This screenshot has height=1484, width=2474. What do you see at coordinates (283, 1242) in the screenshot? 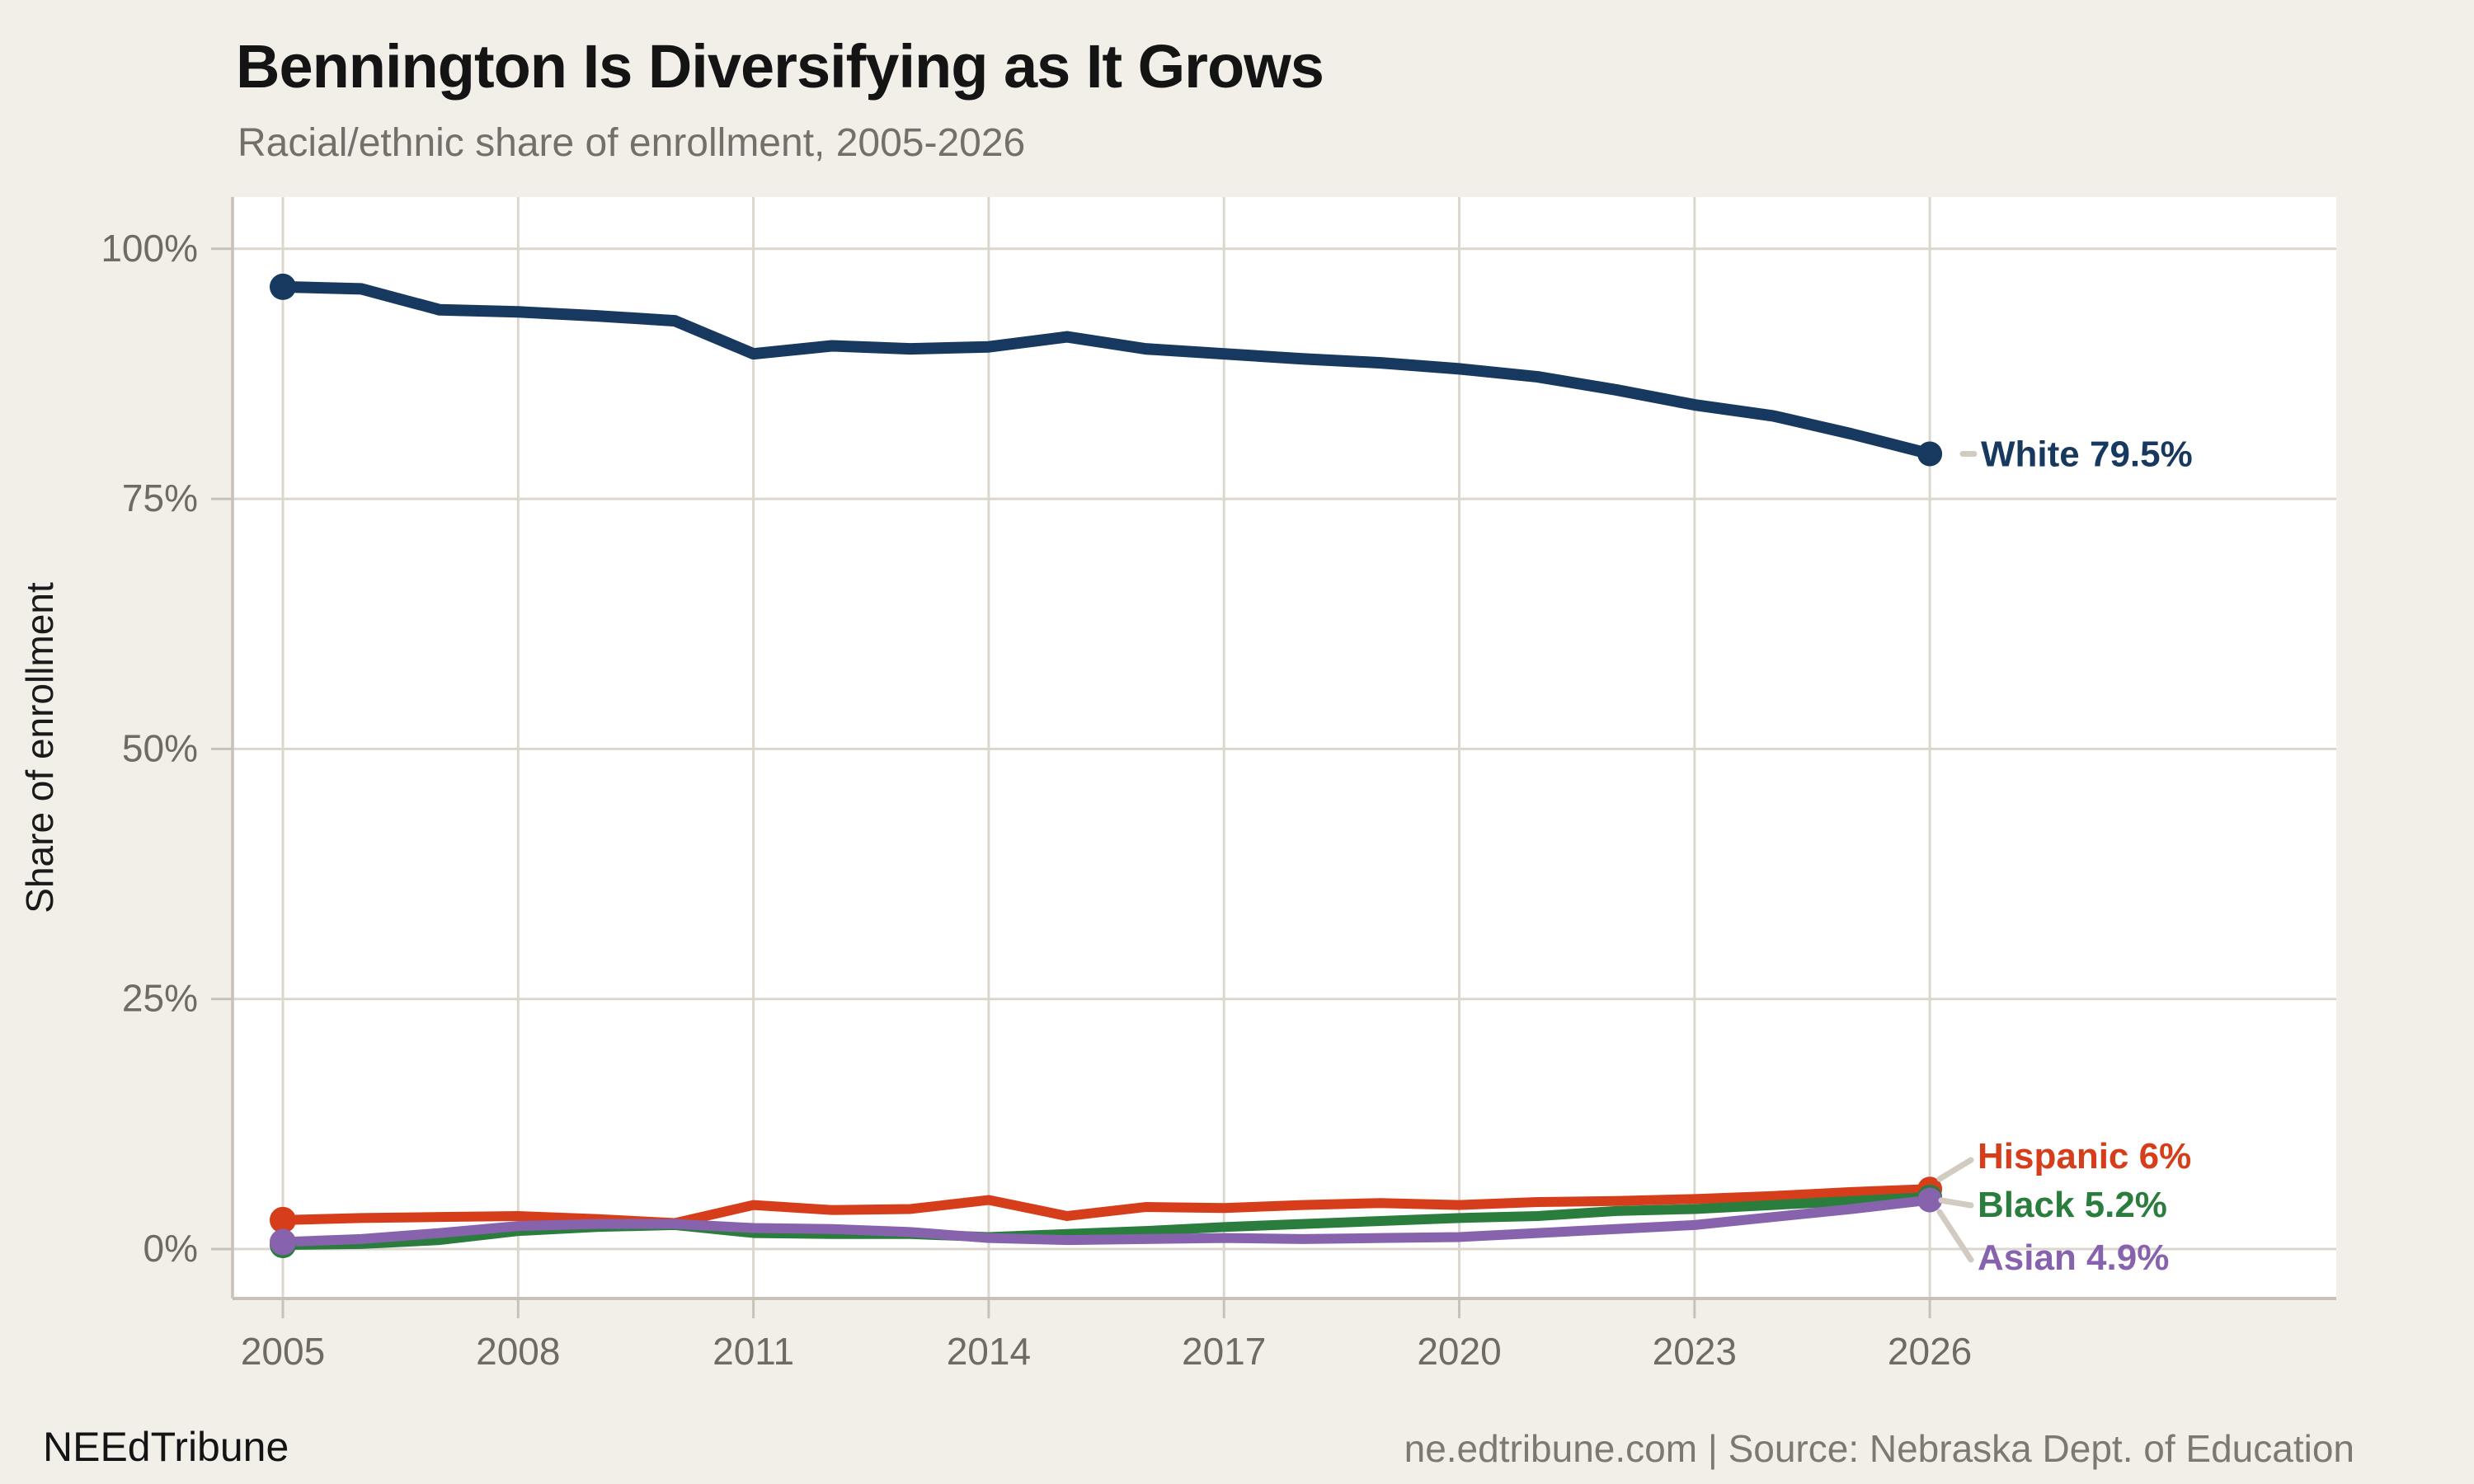
I see `start-dot-asian` at bounding box center [283, 1242].